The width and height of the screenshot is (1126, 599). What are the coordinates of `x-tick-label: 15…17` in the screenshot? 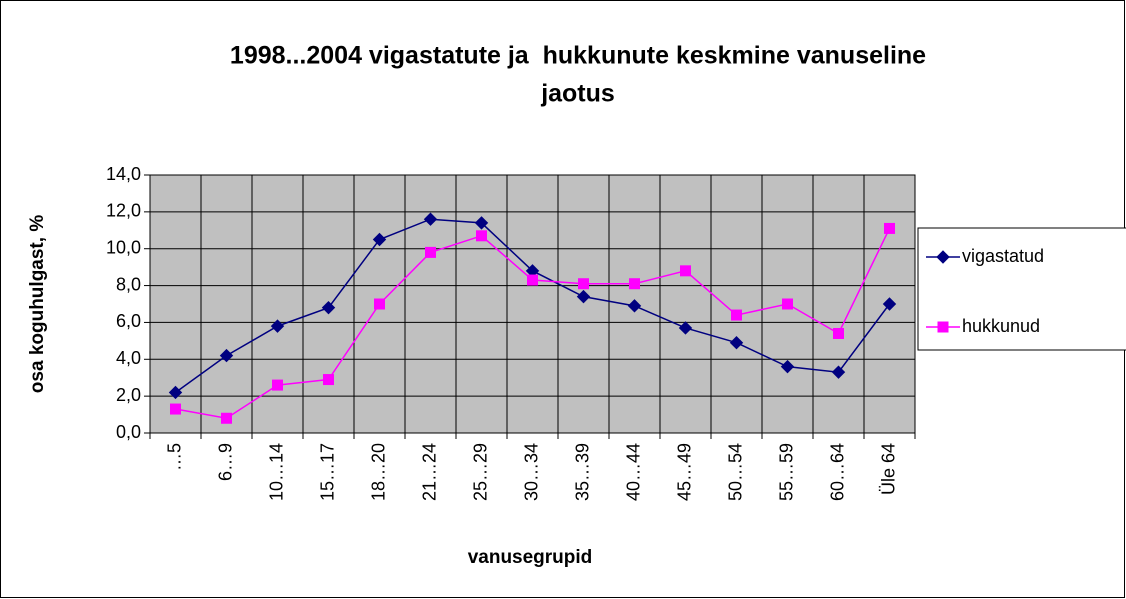 It's located at (327, 472).